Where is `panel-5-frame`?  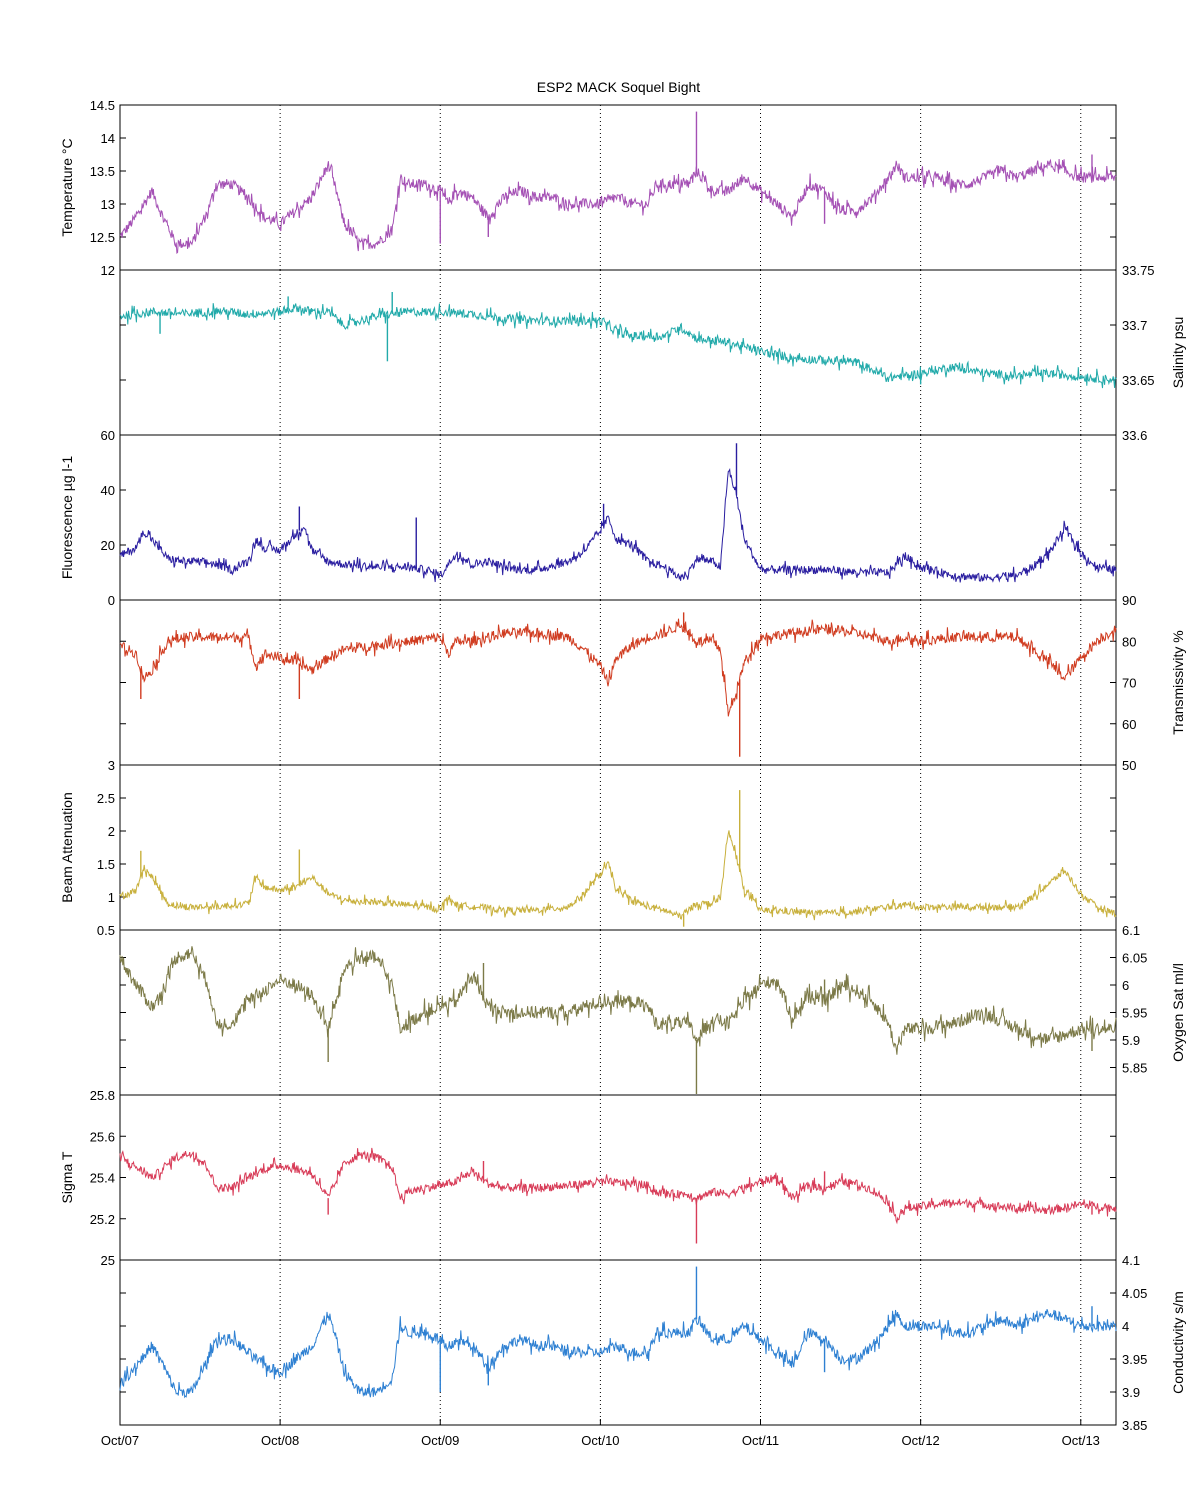 panel-5-frame is located at coordinates (618, 1012).